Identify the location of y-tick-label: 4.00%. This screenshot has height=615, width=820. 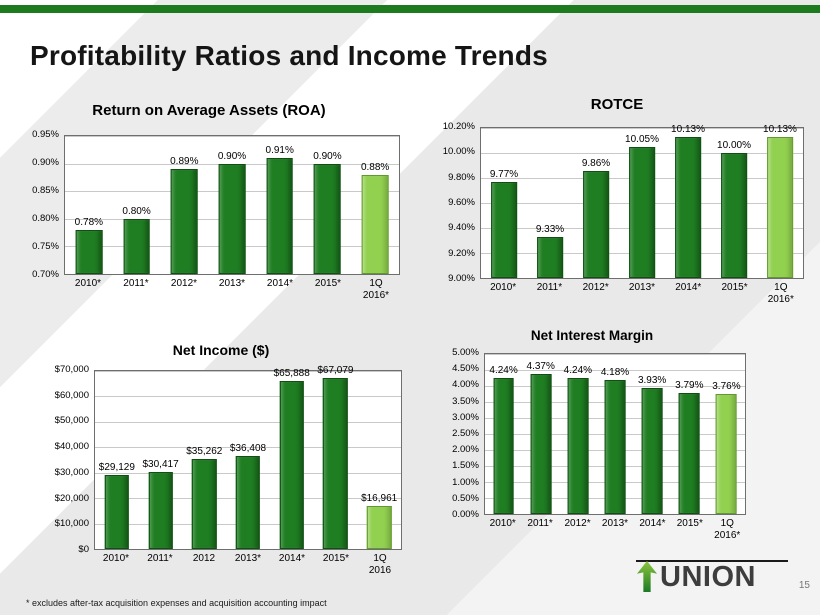
(465, 385).